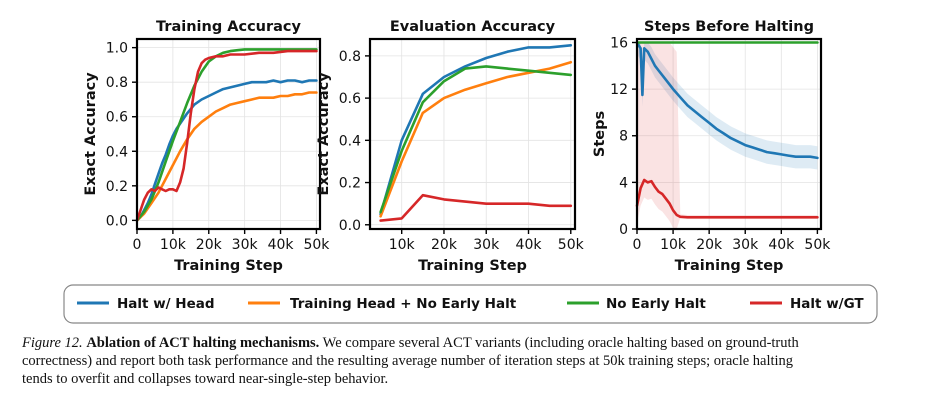 Image resolution: width=936 pixels, height=404 pixels. Describe the element at coordinates (745, 245) in the screenshot. I see `steps-before-halting-xtick-label-3: 30k` at that location.